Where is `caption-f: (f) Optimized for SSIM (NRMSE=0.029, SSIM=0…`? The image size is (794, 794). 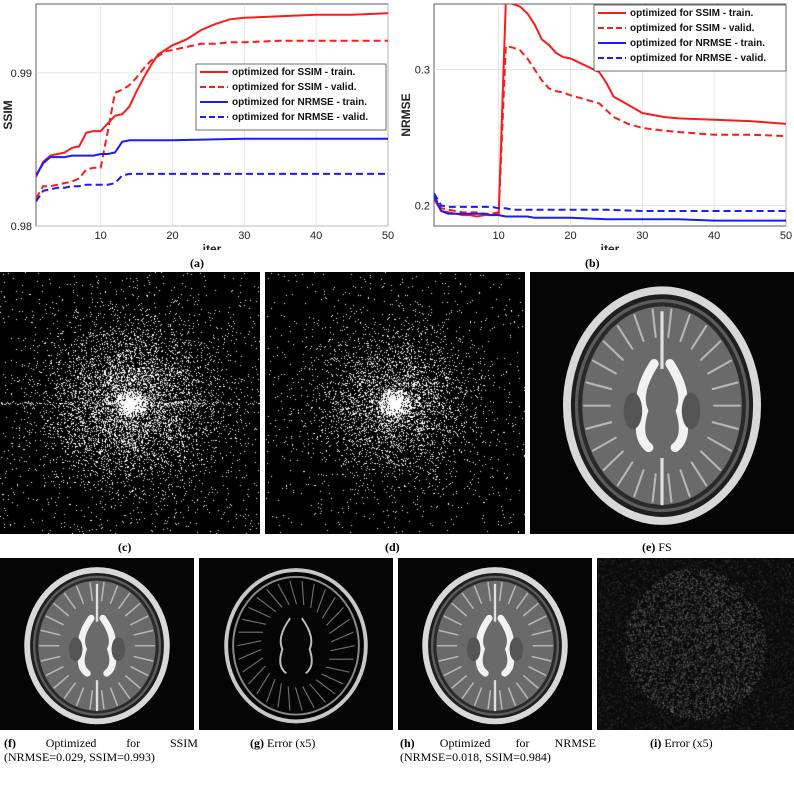 caption-f: (f) Optimized for SSIM (NRMSE=0.029, SSIM=0… is located at coordinates (101, 750).